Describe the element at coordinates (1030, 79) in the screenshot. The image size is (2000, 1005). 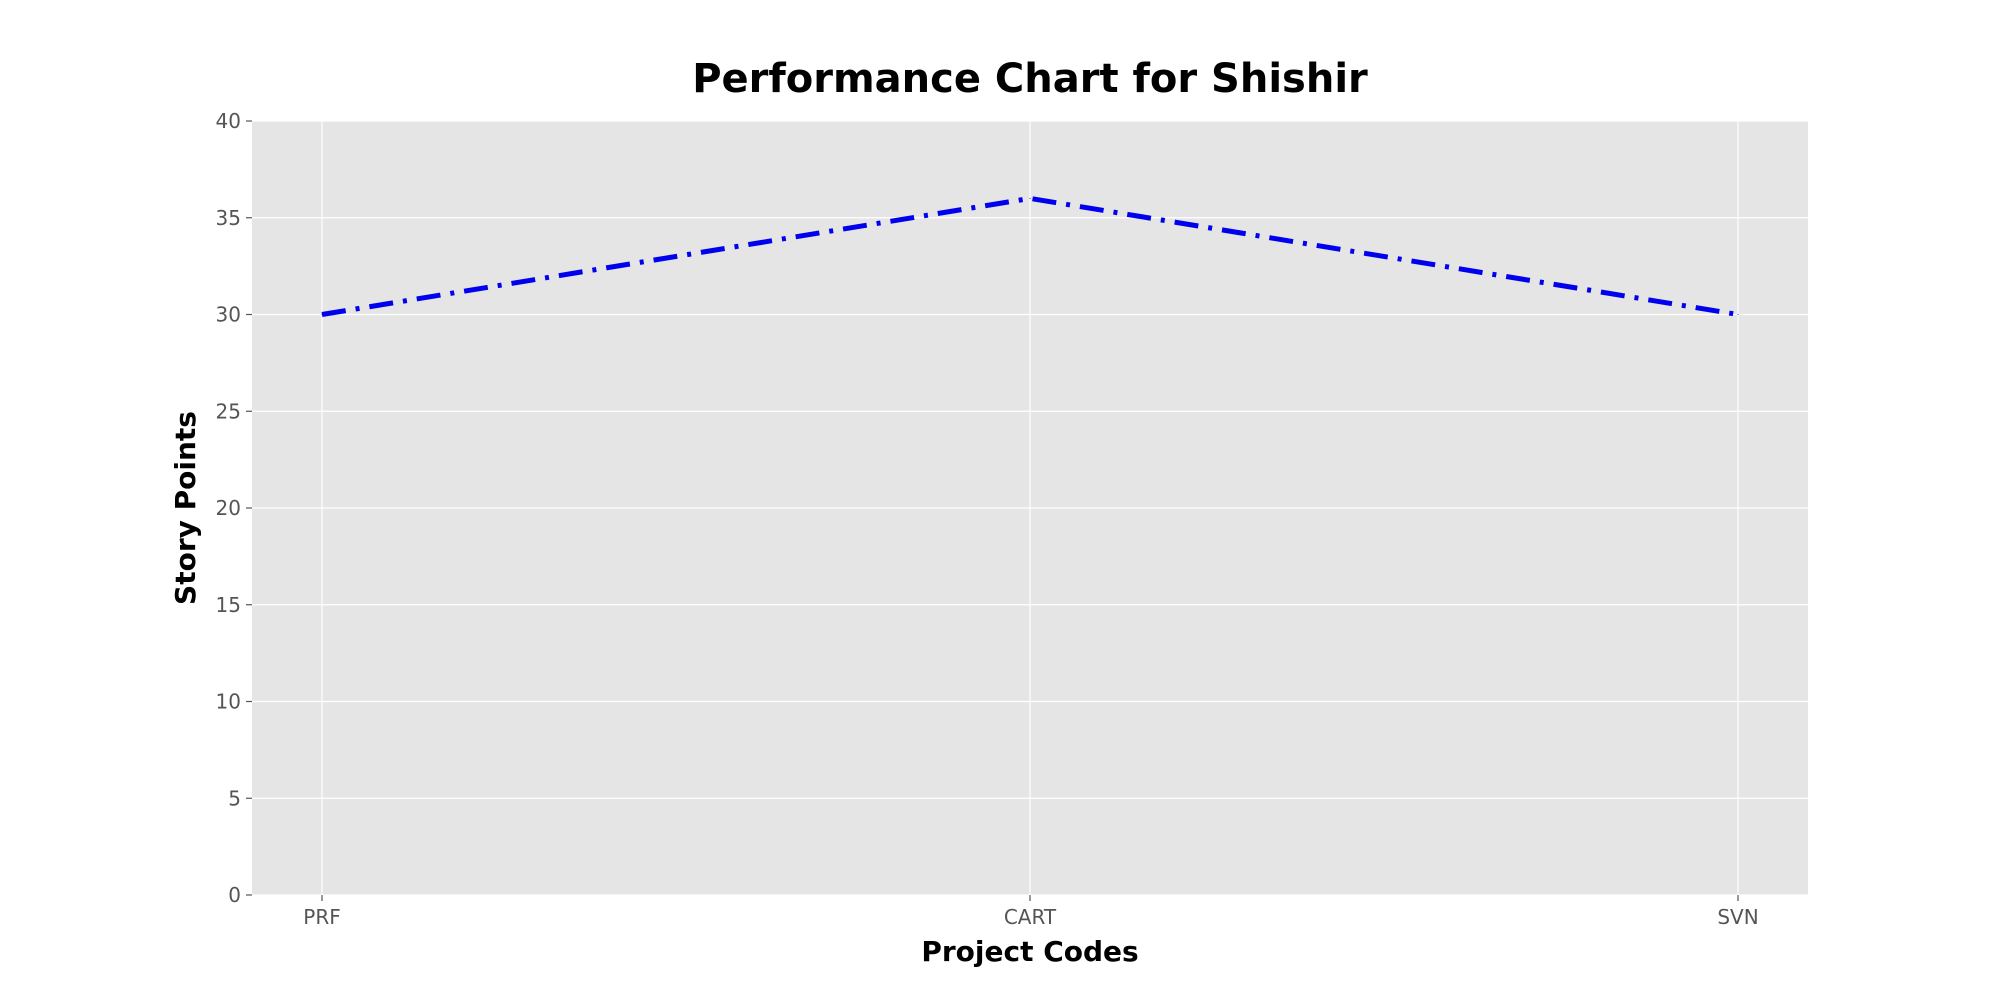
I see `chart-title: Performance Chart for Shishir` at that location.